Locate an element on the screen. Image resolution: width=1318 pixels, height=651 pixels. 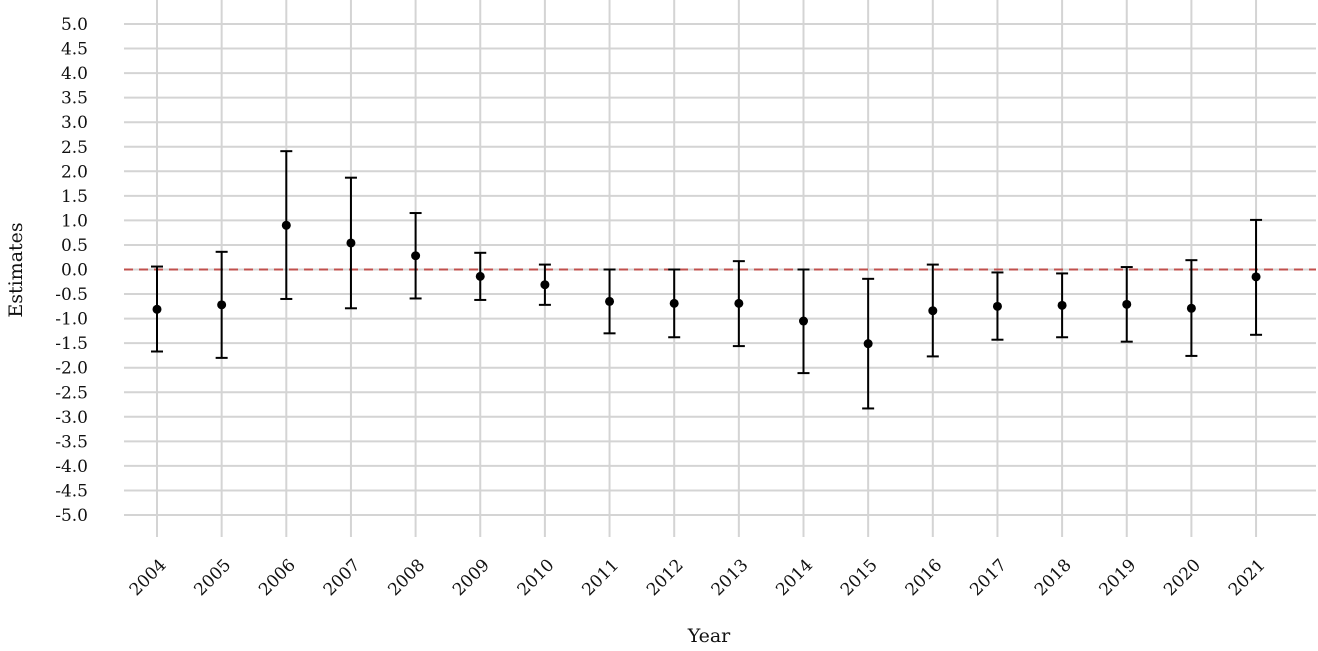
estimate-point-2005 is located at coordinates (222, 305).